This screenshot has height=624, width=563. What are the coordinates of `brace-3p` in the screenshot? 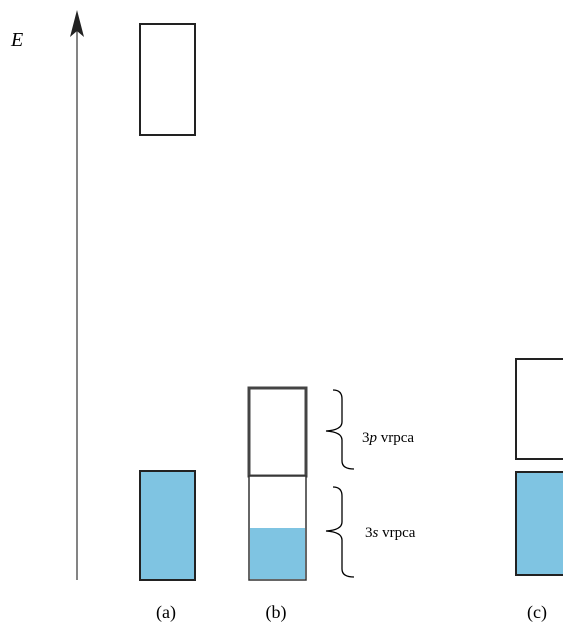 It's located at (340, 429).